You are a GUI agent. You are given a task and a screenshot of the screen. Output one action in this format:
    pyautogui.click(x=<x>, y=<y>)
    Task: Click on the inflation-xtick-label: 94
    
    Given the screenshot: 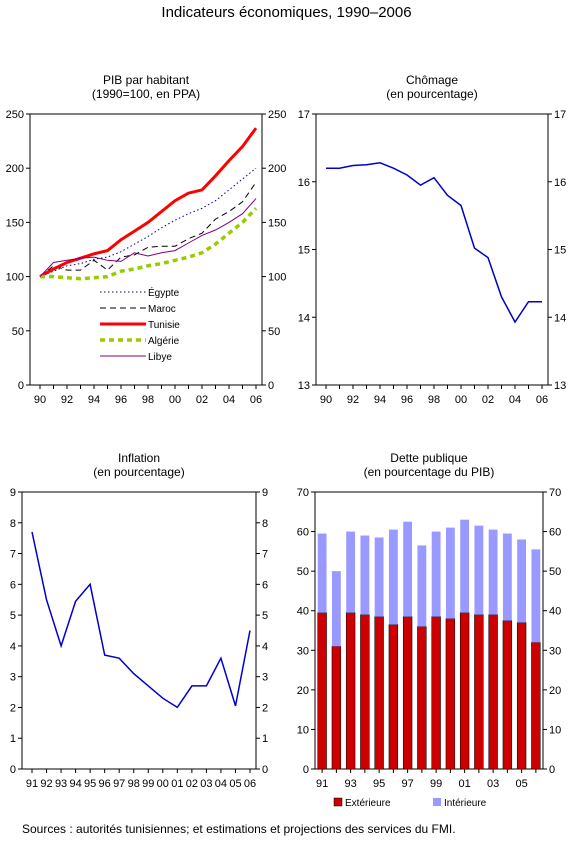 What is the action you would take?
    pyautogui.click(x=75, y=784)
    